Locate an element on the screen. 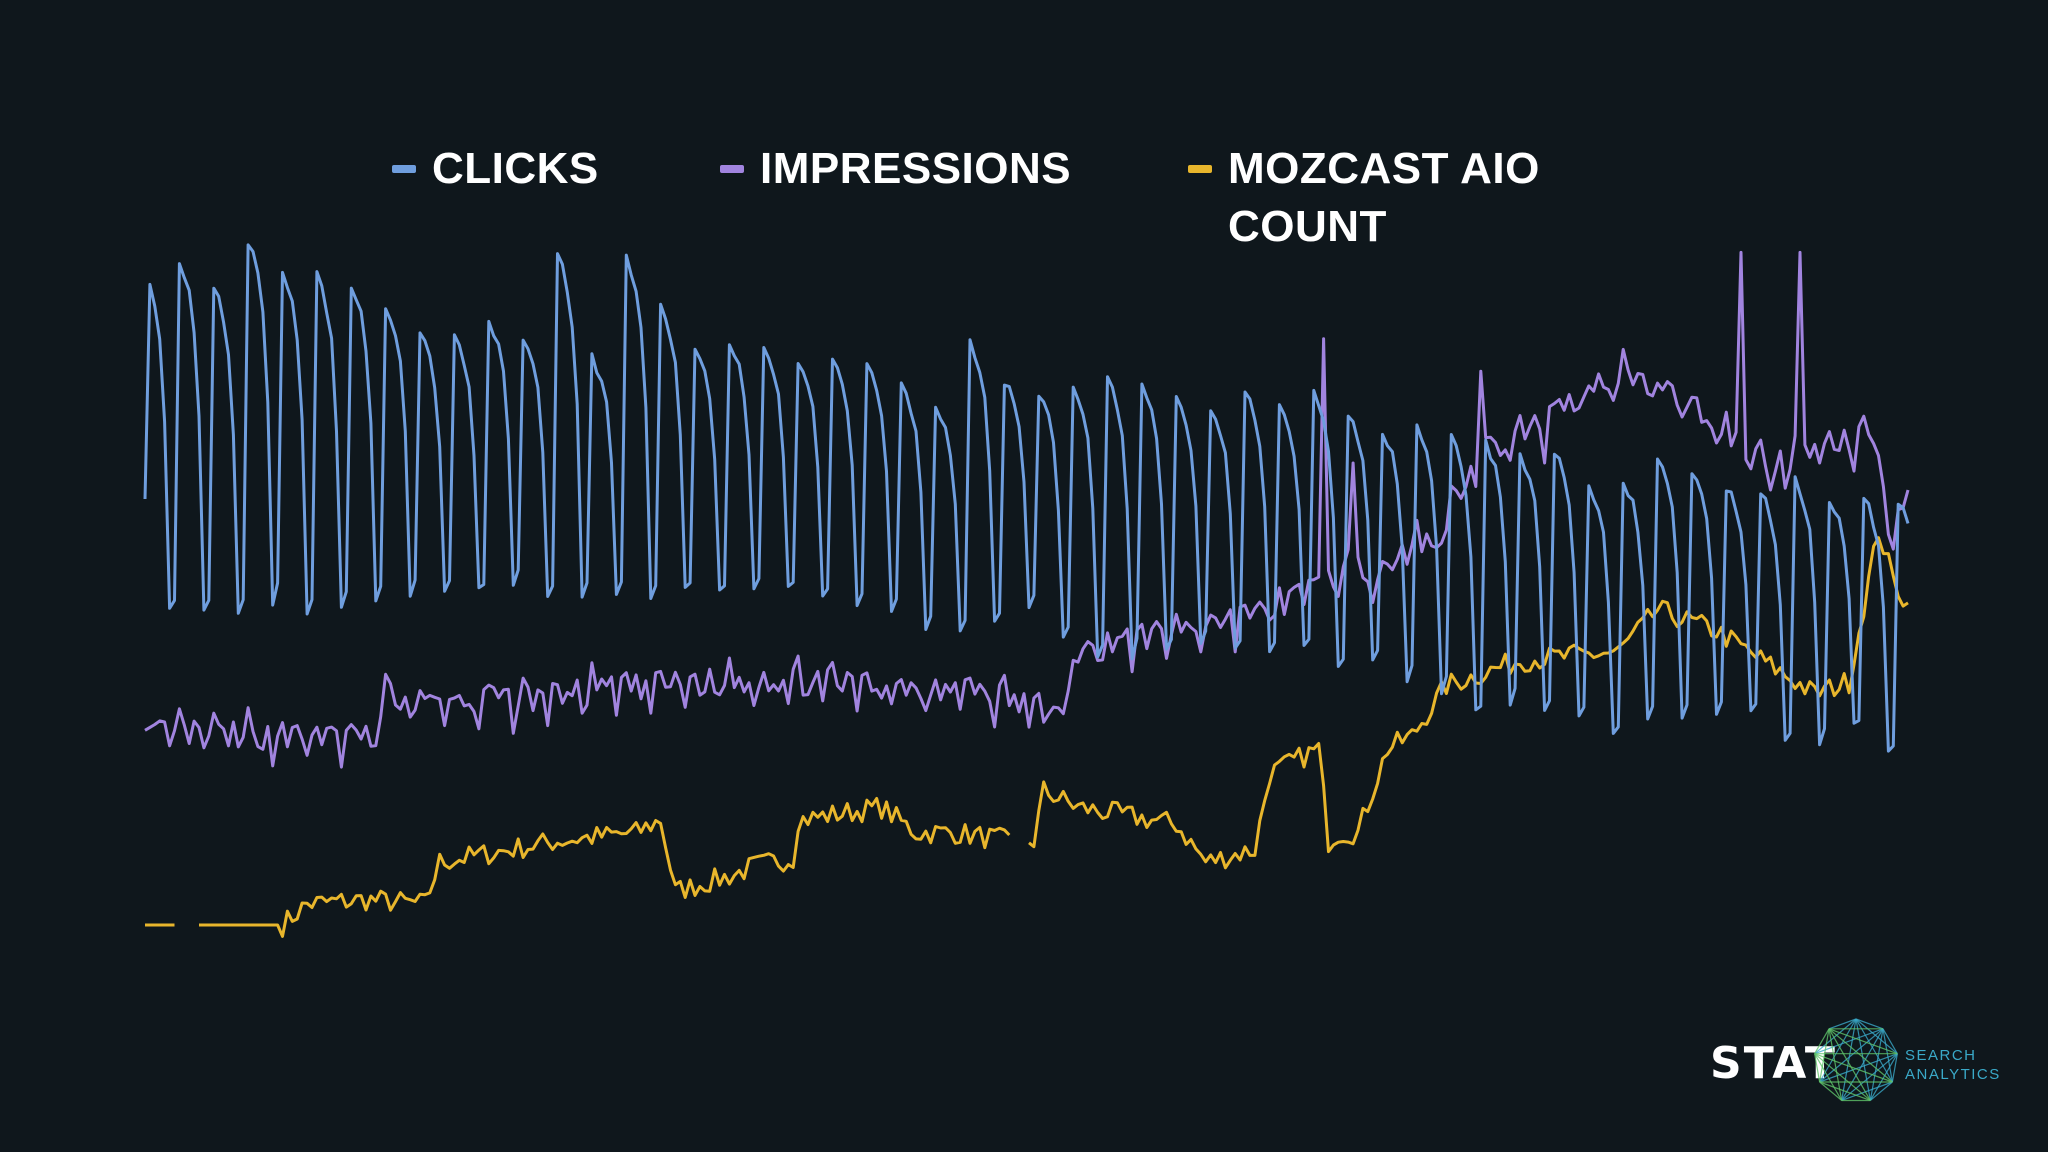 Image resolution: width=2048 pixels, height=1152 pixels. legend-swatch-mozcast is located at coordinates (1200, 169).